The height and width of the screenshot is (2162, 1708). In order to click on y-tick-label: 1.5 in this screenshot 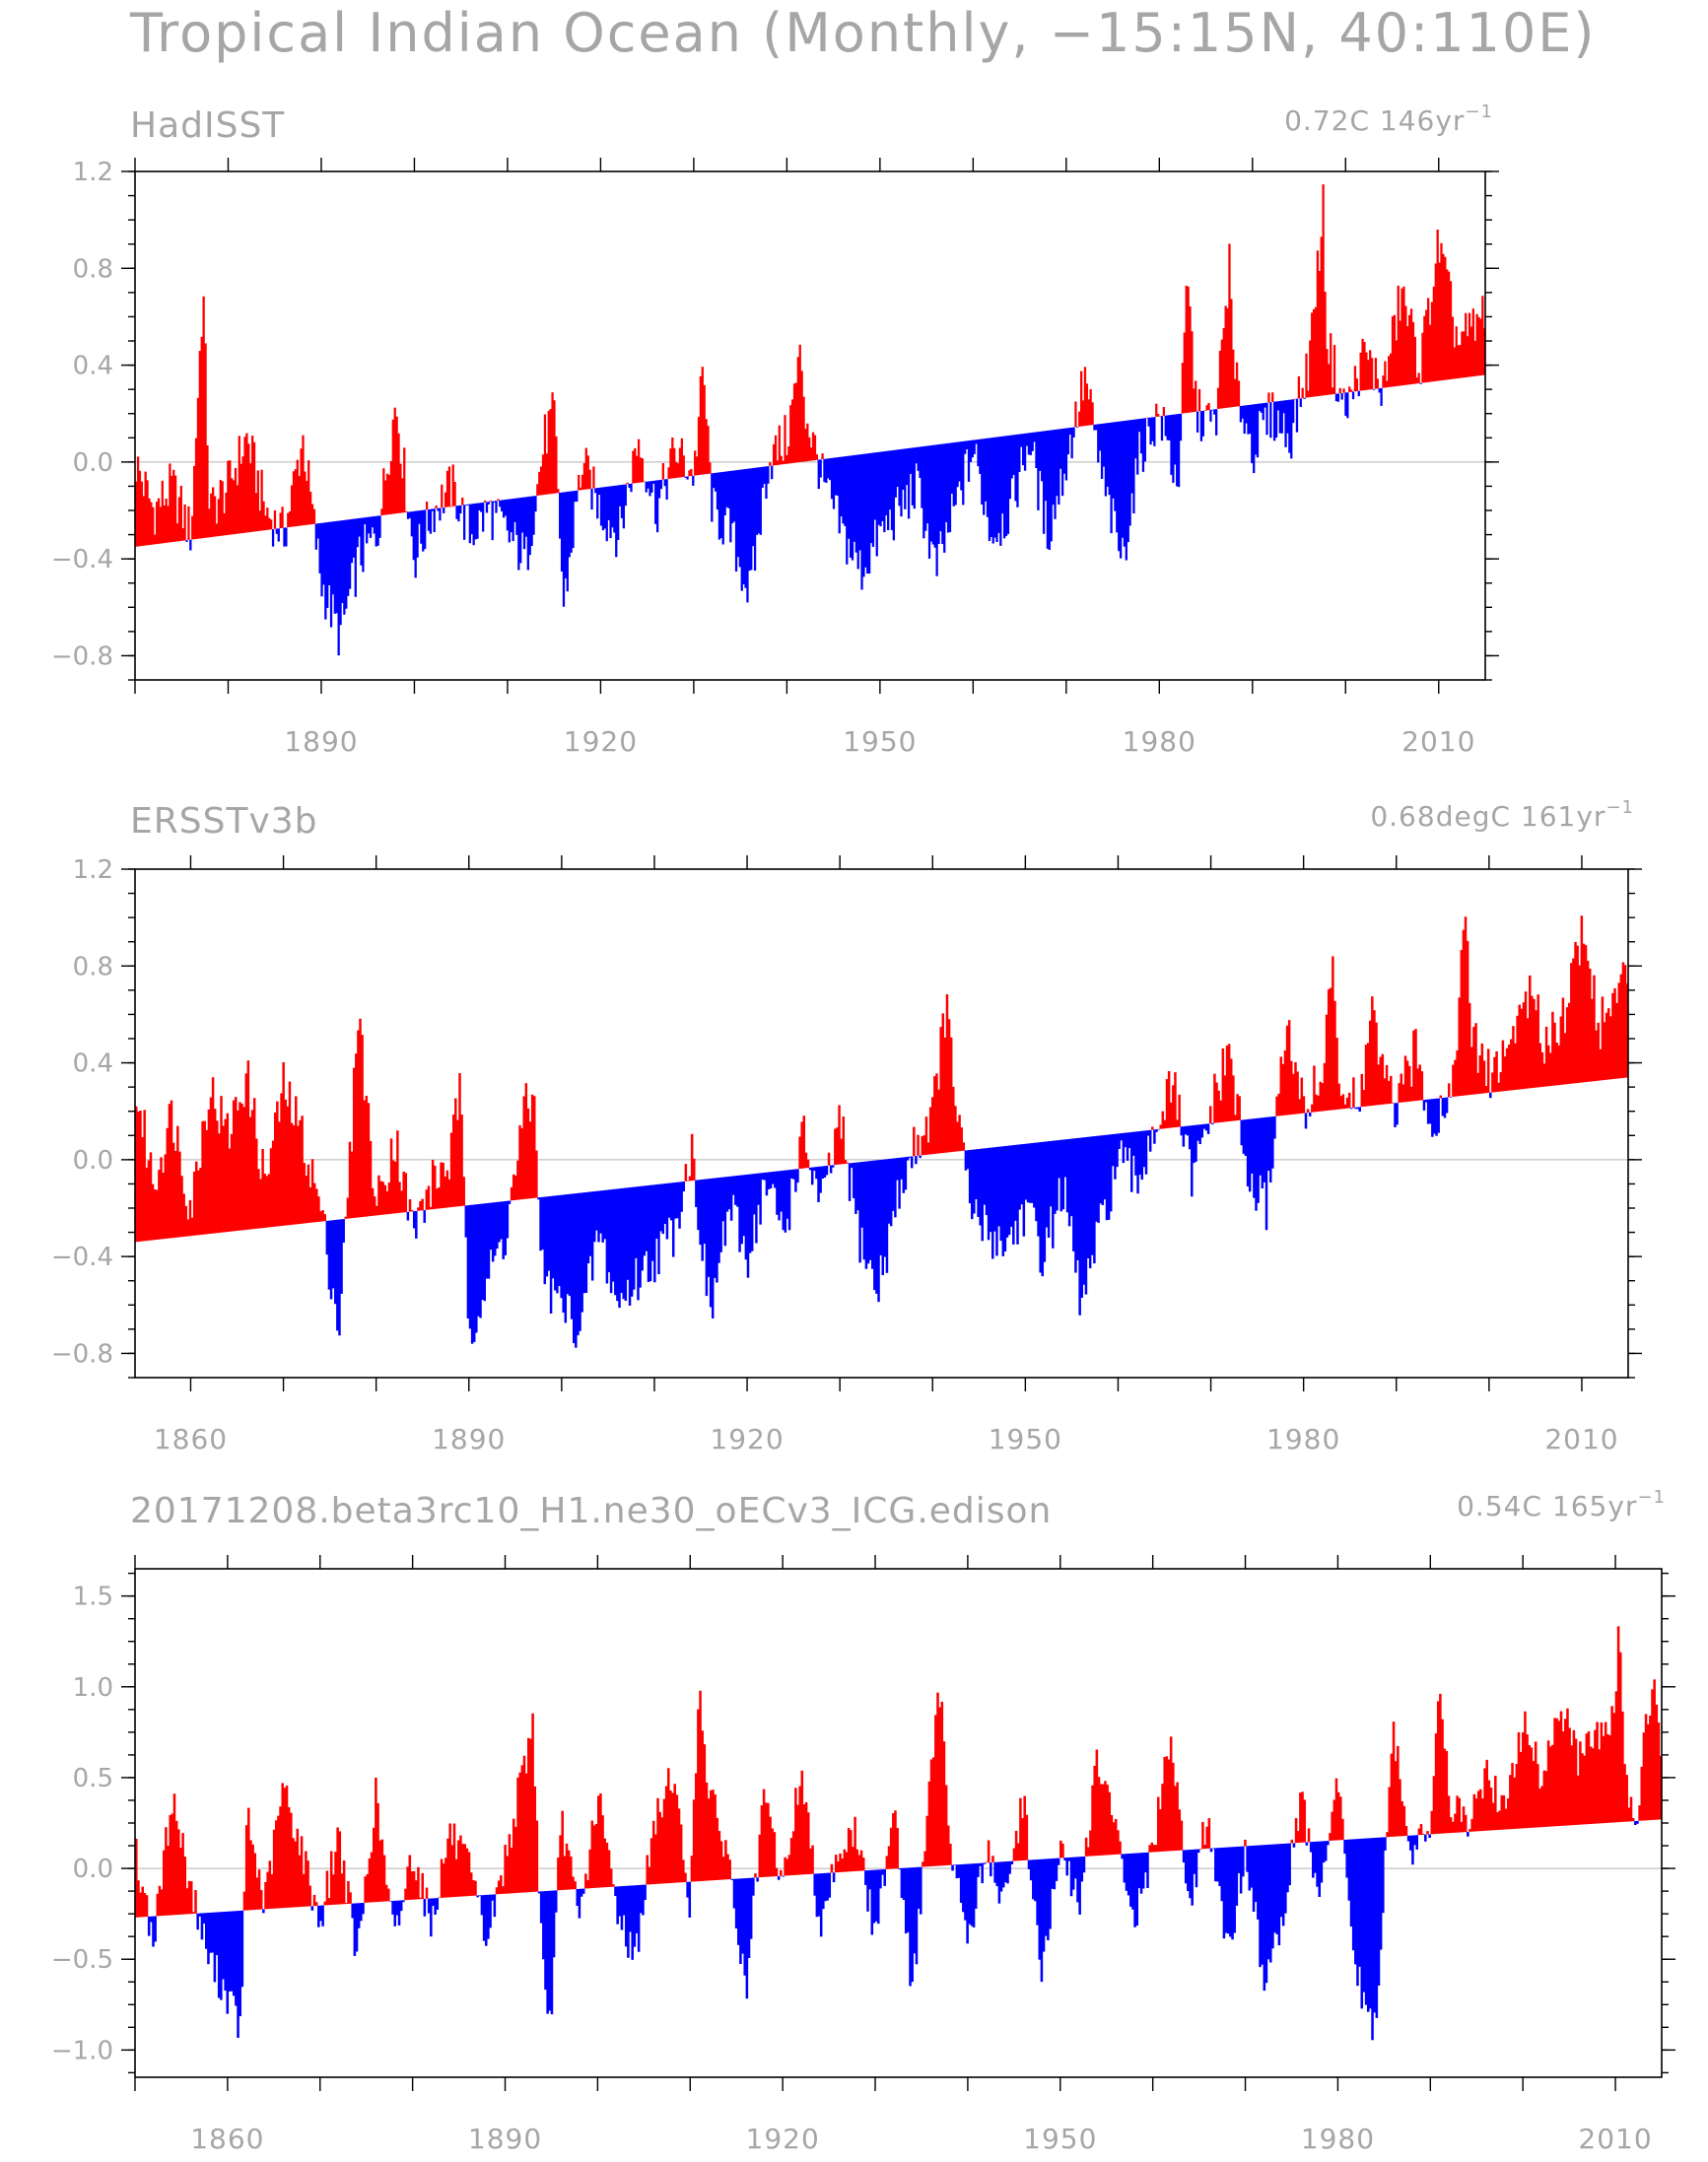, I will do `click(93, 1598)`.